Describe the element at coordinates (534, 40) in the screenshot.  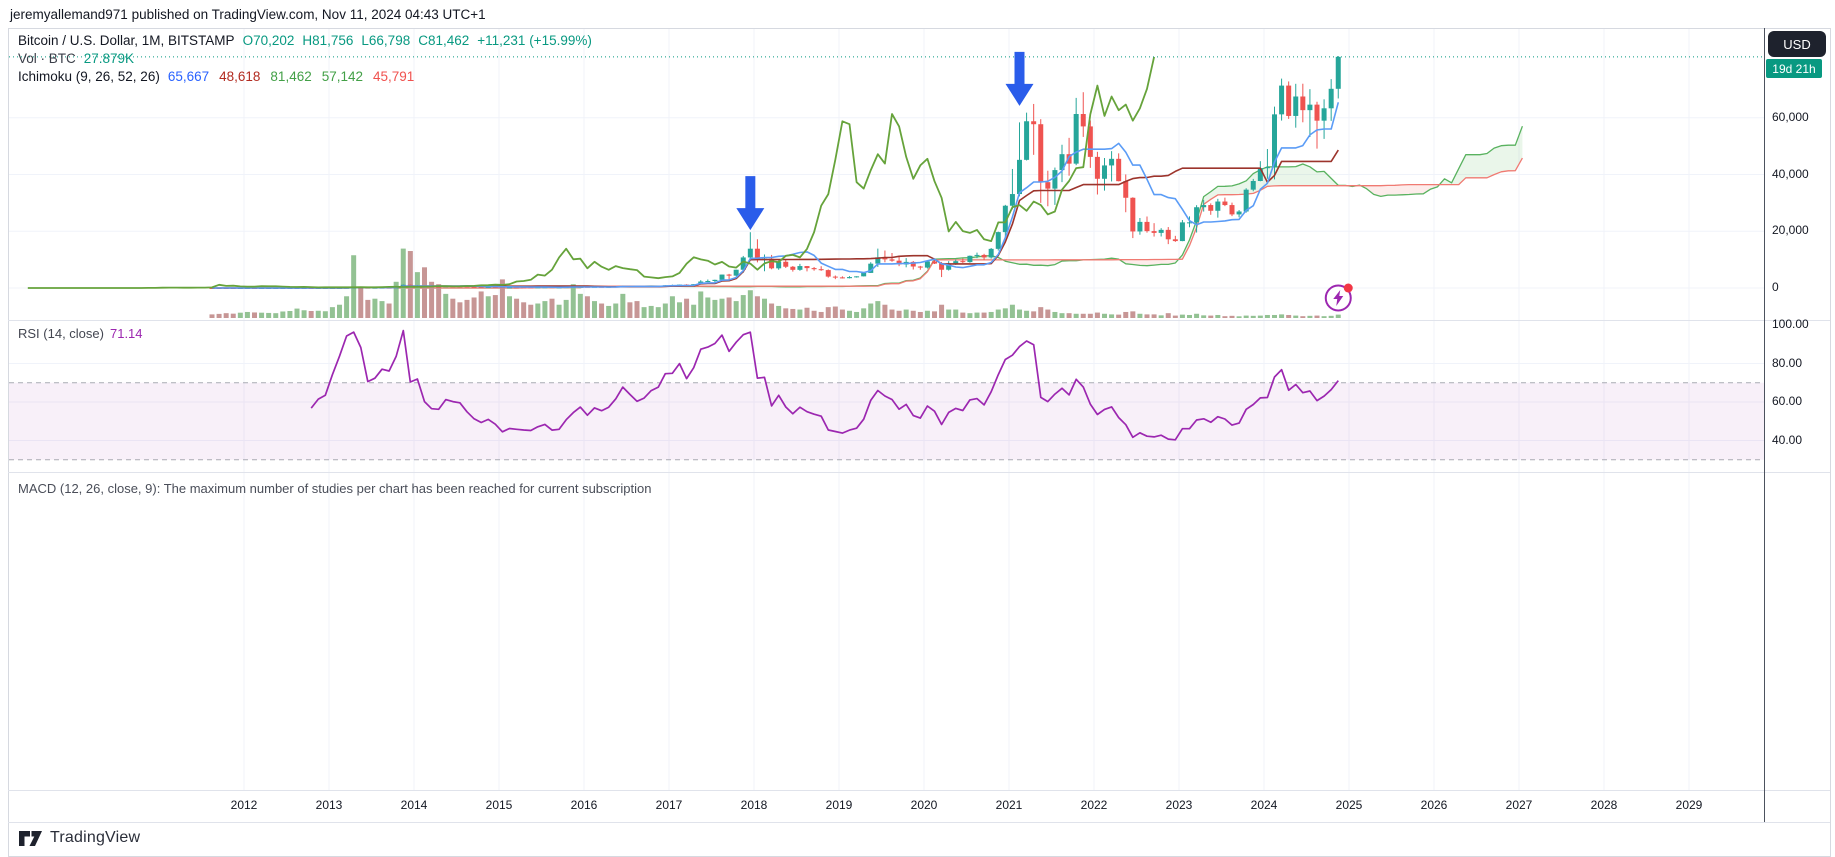
I see `ohlc-change: +11,231 (+15.99%)` at that location.